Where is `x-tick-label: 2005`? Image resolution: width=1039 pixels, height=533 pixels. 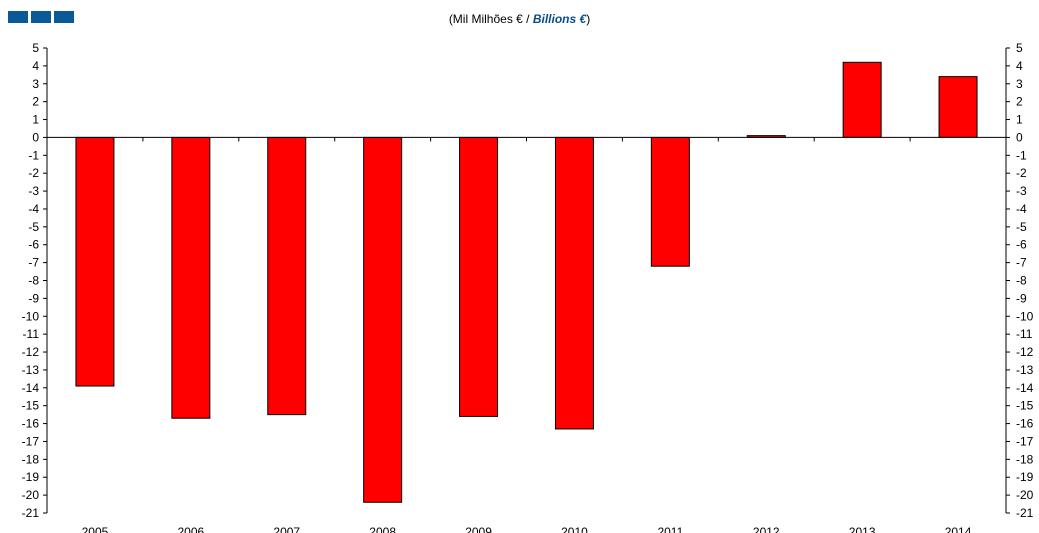
x-tick-label: 2005 is located at coordinates (95, 529).